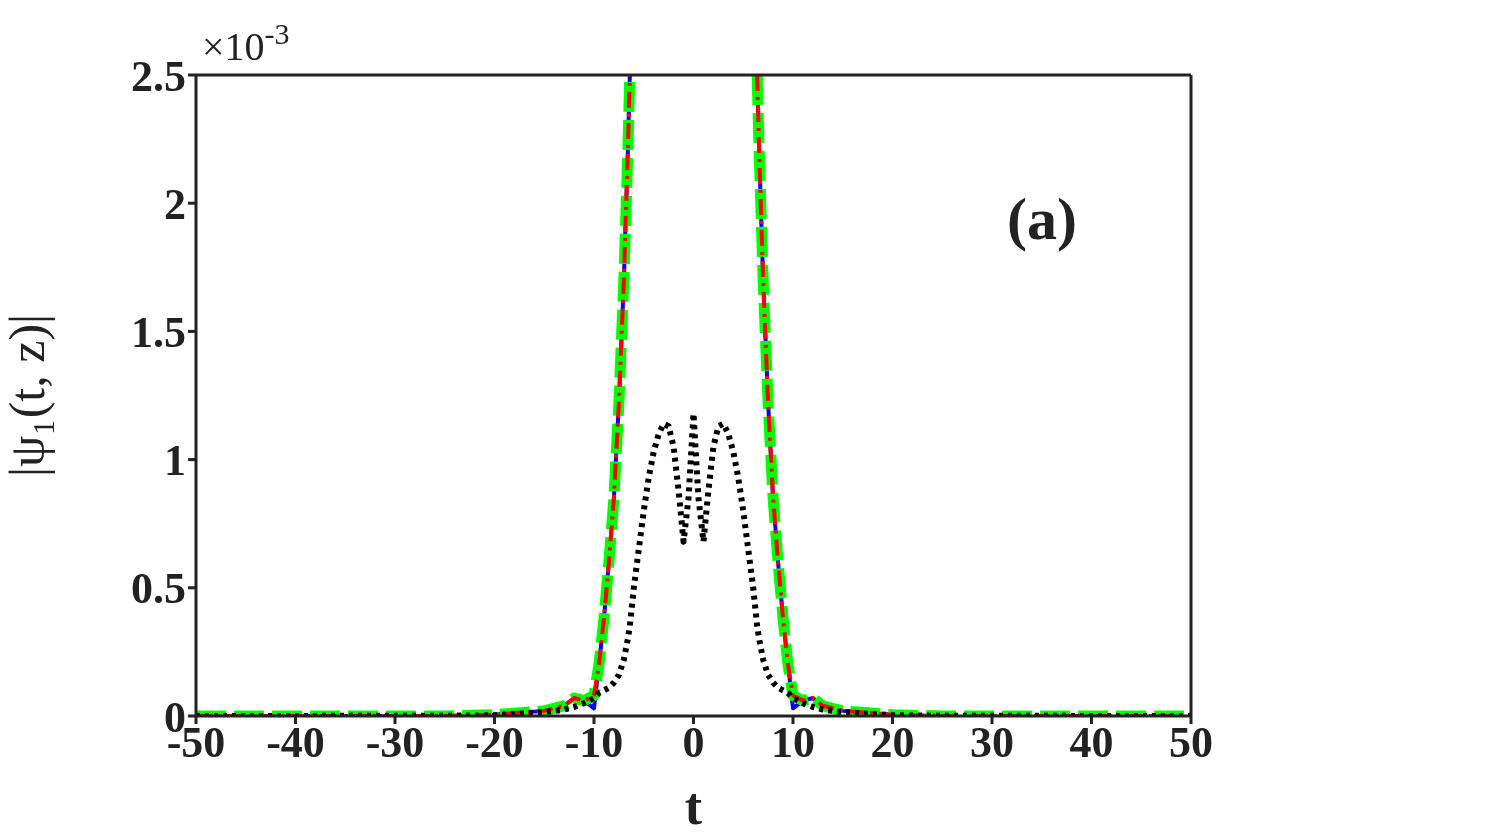  I want to click on x-tick-label: 0, so click(693, 743).